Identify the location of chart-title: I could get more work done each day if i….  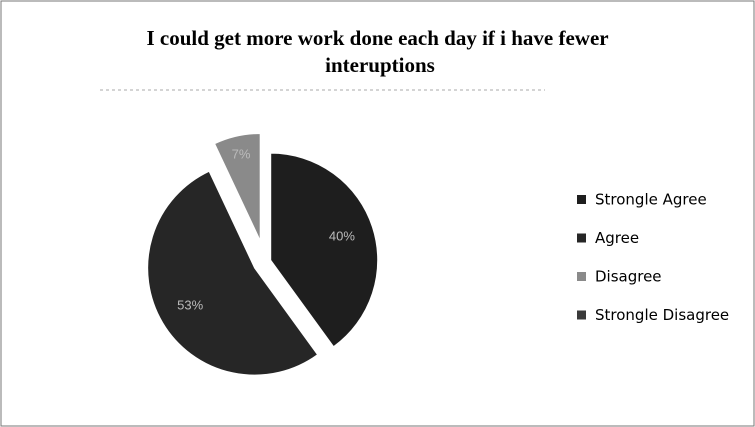
(379, 51).